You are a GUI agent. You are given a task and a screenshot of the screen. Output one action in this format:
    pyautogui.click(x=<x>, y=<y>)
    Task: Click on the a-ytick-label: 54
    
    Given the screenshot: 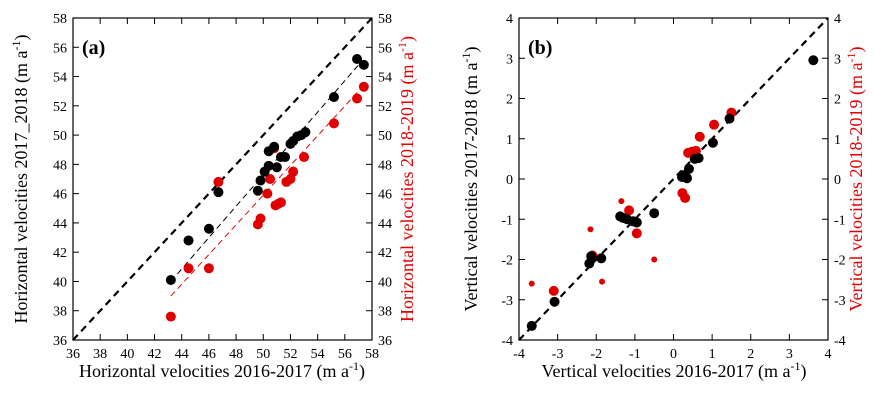 What is the action you would take?
    pyautogui.click(x=60, y=78)
    